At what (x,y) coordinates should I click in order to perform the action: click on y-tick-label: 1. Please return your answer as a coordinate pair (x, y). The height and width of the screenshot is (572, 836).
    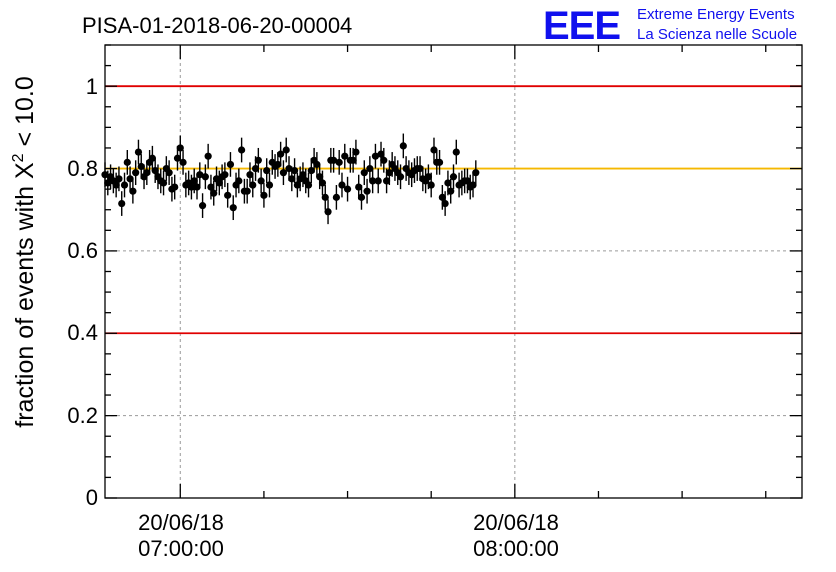
    Looking at the image, I should click on (92, 86).